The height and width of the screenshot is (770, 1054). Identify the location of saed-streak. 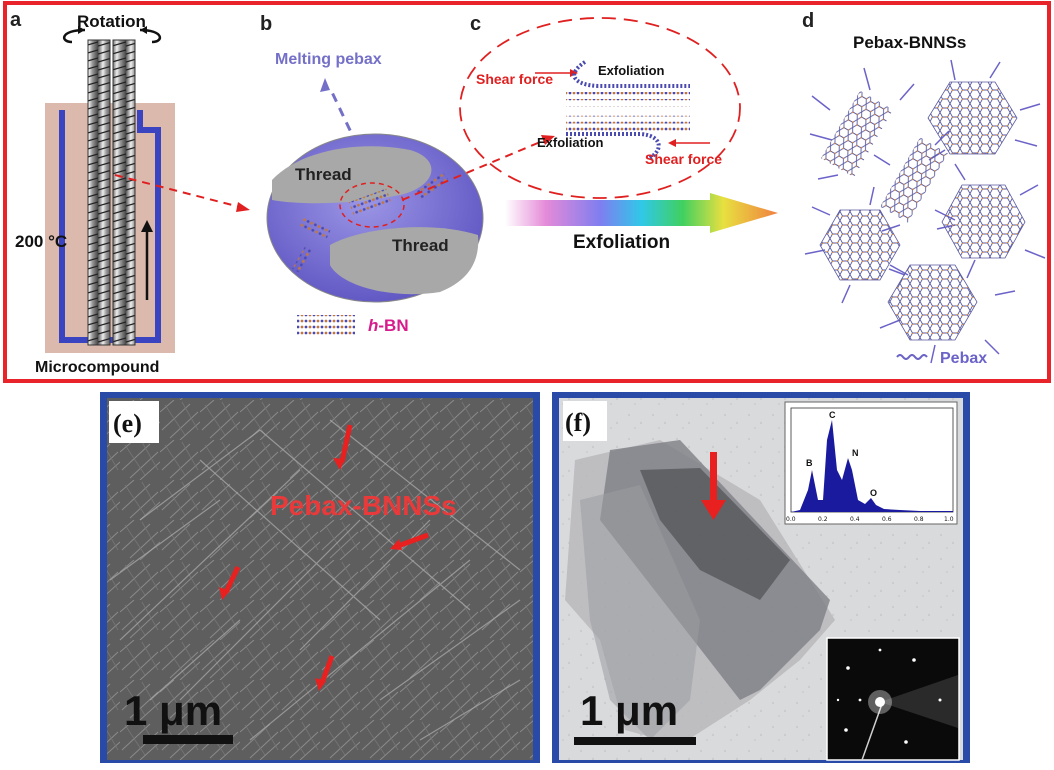
(872, 732).